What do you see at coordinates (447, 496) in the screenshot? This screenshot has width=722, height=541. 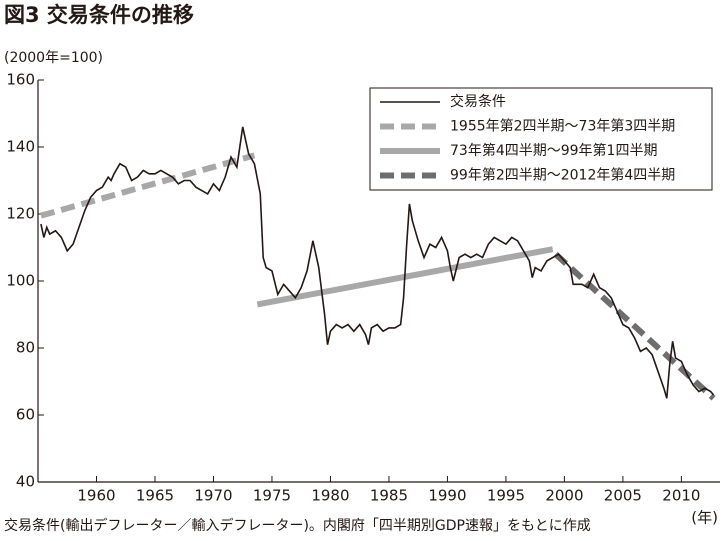 I see `x-tick-label: 1990` at bounding box center [447, 496].